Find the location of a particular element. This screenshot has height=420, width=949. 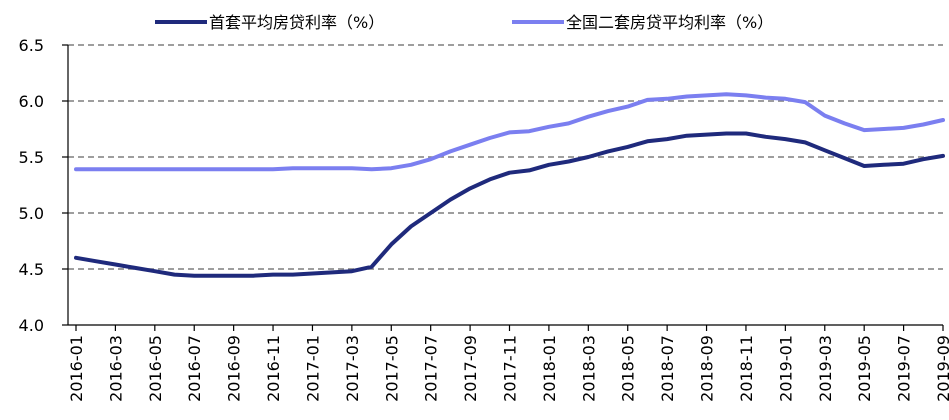

y-tick-label: 4.5 is located at coordinates (31, 269).